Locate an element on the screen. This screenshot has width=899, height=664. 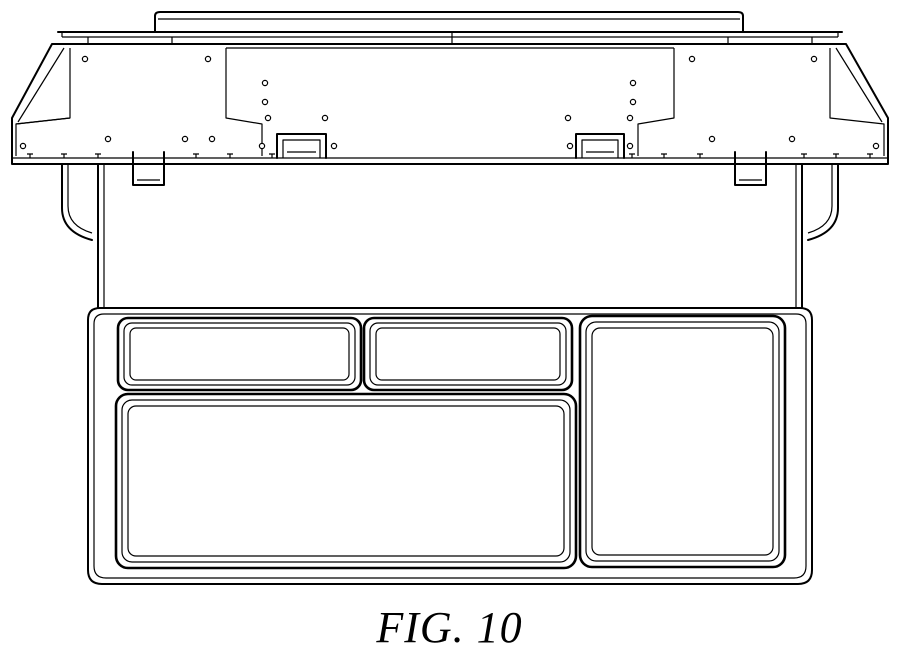
hinge-clip-right is located at coordinates (750, 168).